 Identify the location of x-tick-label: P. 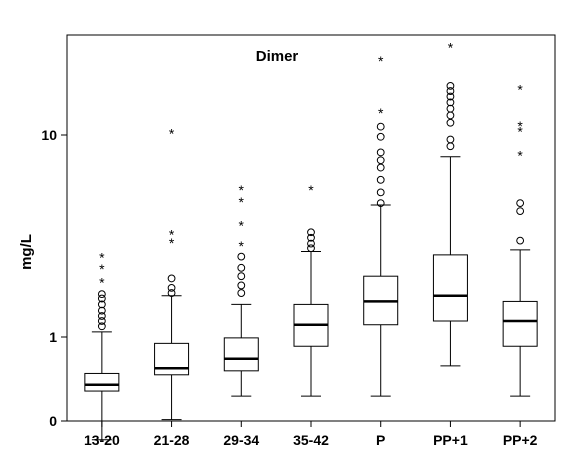
(380, 440).